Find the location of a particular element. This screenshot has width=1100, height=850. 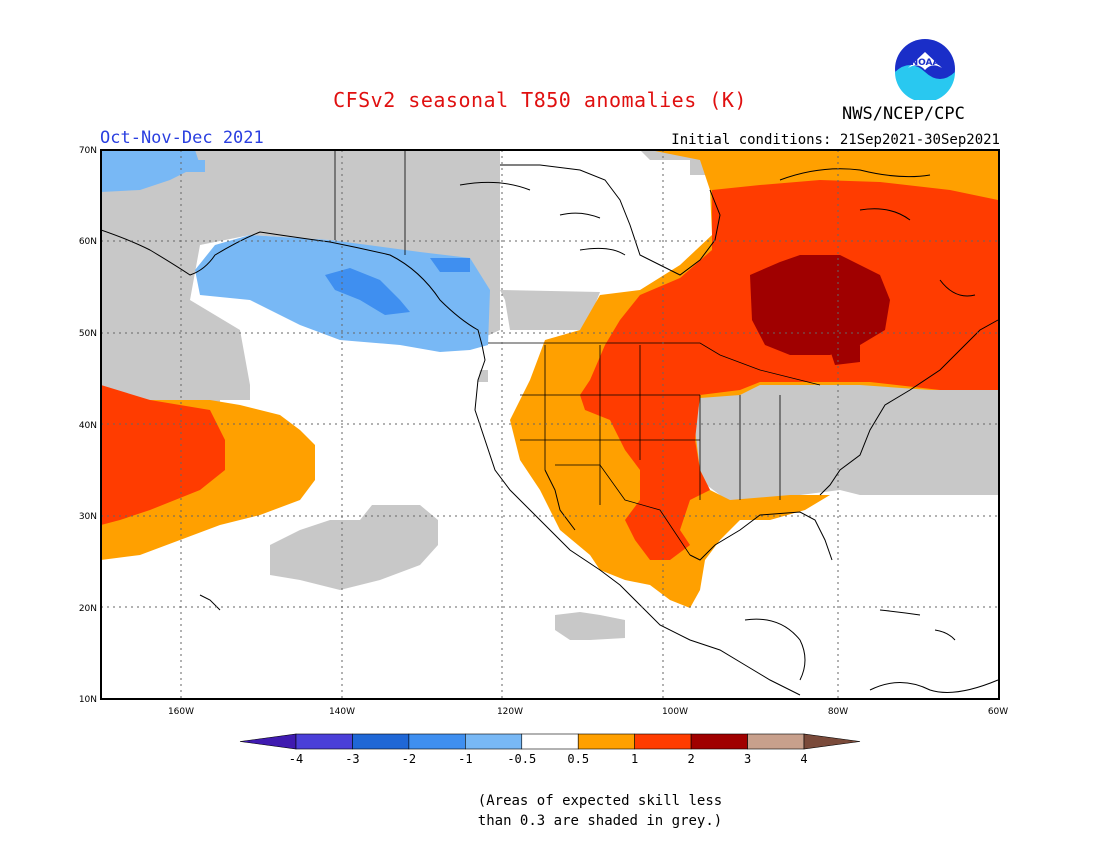

latitude-labels: 10N 20N 30N 40N 50N 60N 70N is located at coordinates (88, 425).